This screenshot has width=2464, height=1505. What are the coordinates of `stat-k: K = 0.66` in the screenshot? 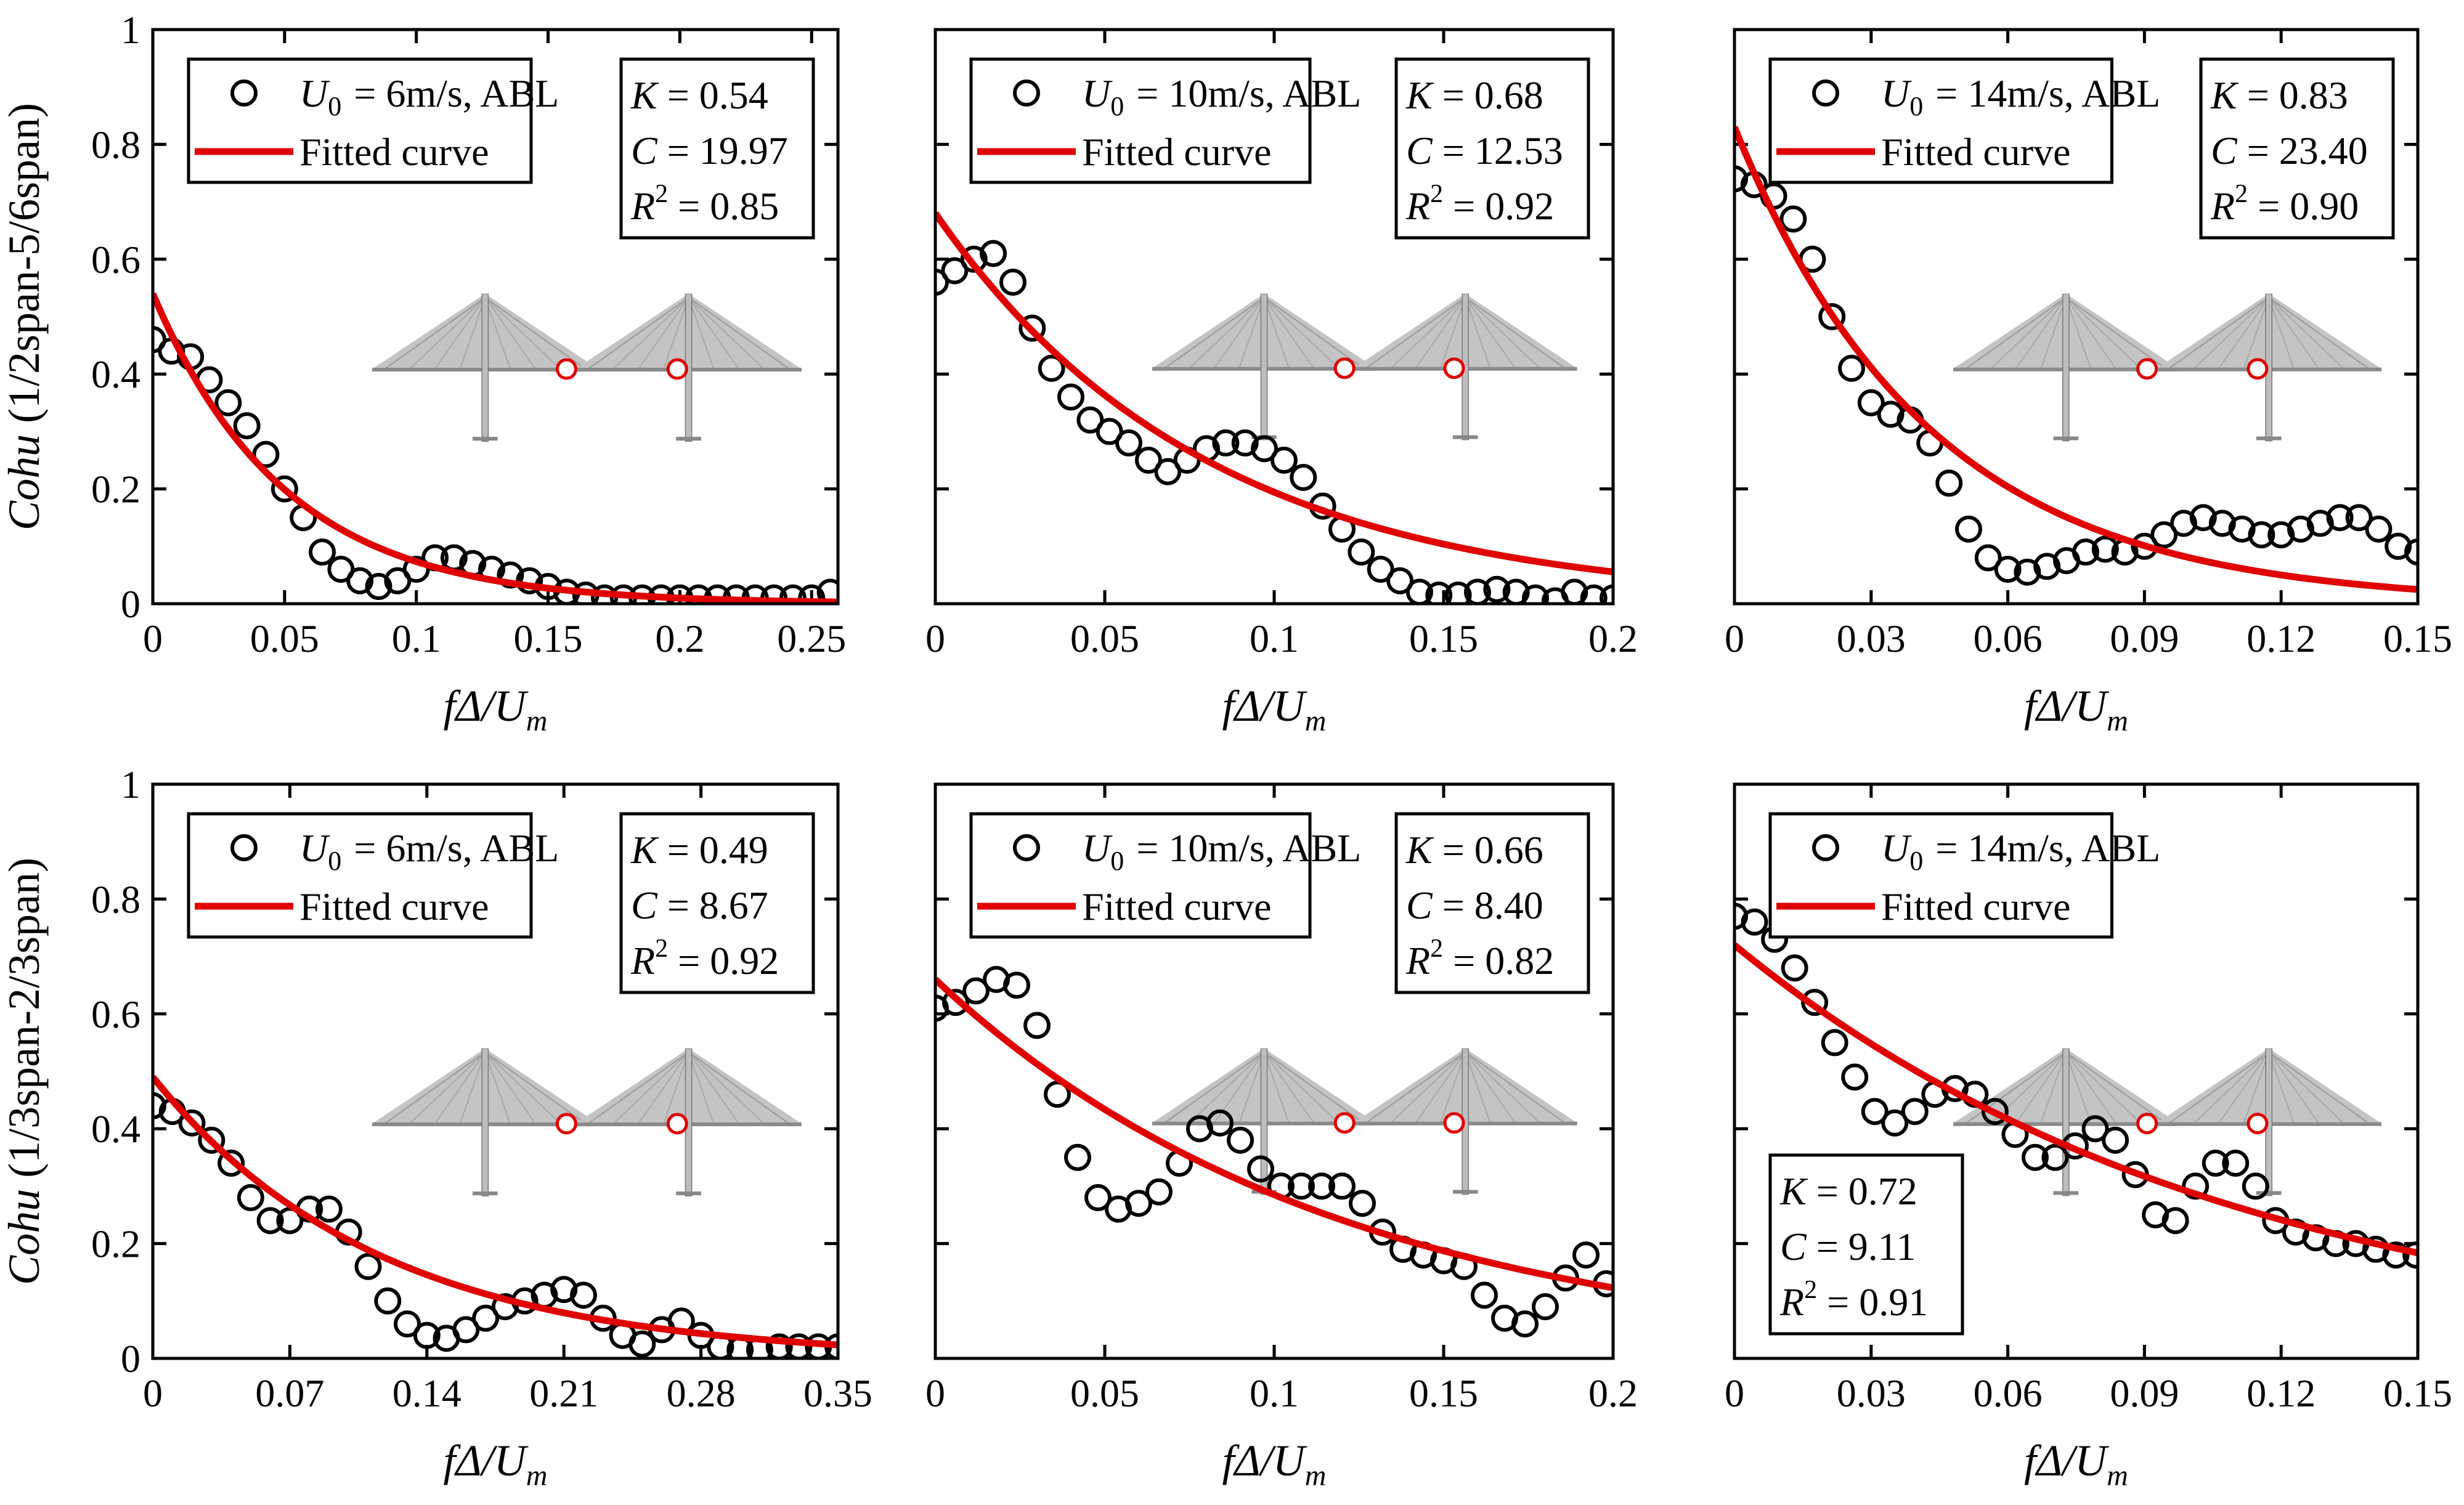 It's located at (1474, 850).